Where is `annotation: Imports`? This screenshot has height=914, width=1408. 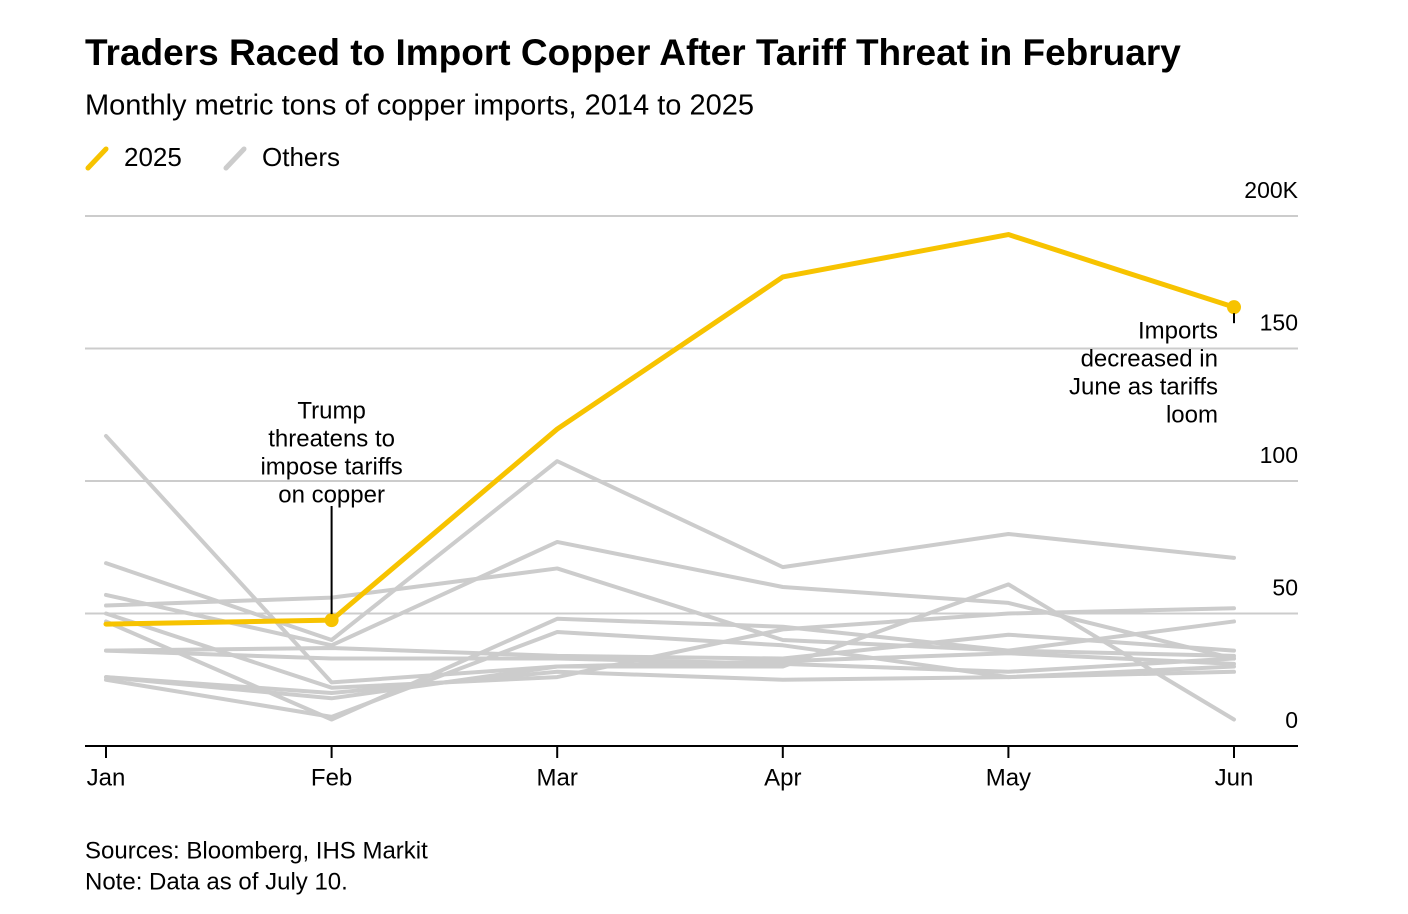
annotation: Imports is located at coordinates (1178, 330).